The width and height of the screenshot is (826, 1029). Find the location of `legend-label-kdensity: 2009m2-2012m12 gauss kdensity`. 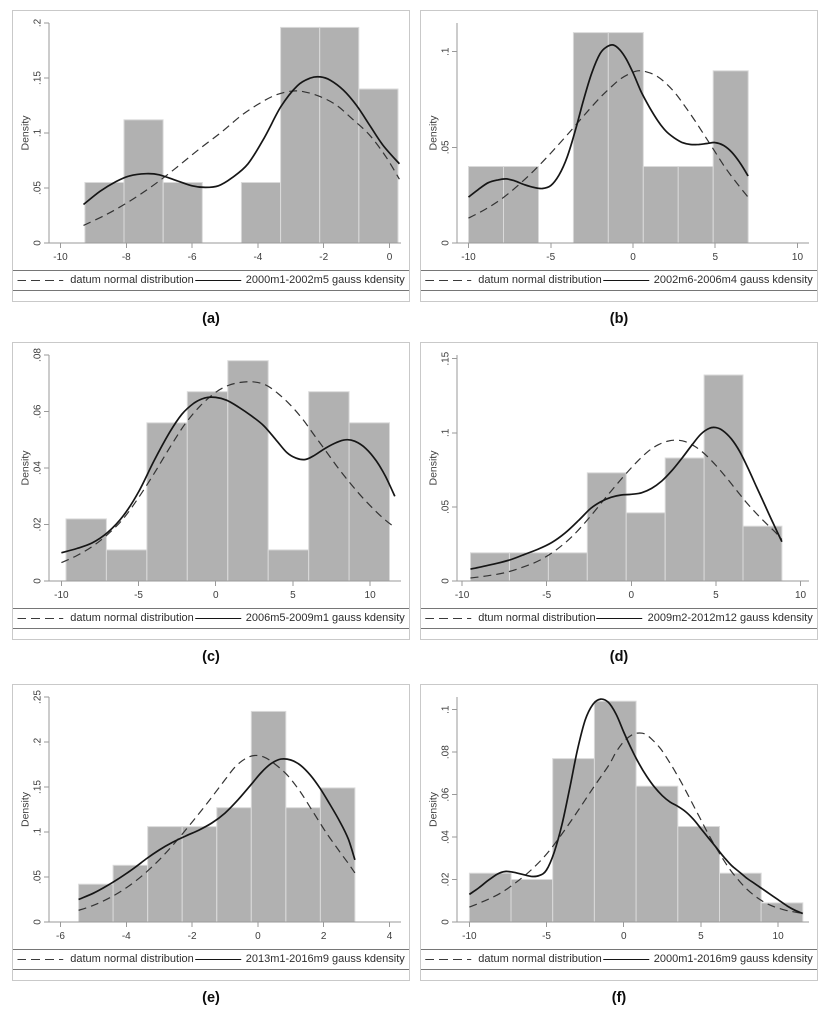

legend-label-kdensity: 2009m2-2012m12 gauss kdensity is located at coordinates (730, 618).